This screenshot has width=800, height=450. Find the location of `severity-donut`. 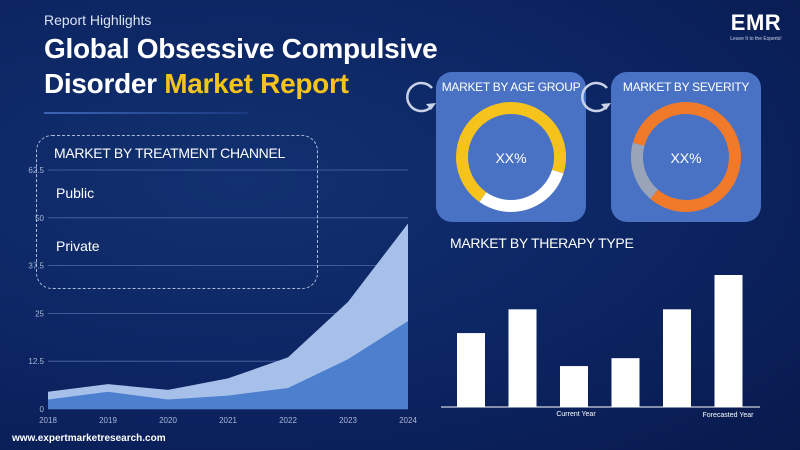

severity-donut is located at coordinates (686, 157).